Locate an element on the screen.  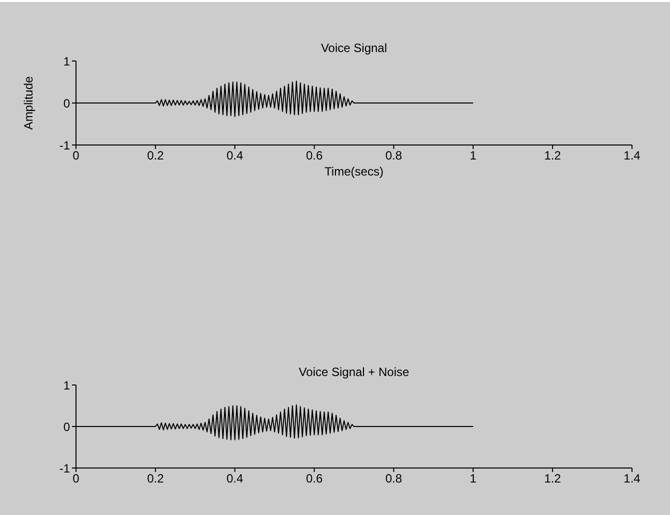
chart-title: Voice Signal + Noise is located at coordinates (354, 372).